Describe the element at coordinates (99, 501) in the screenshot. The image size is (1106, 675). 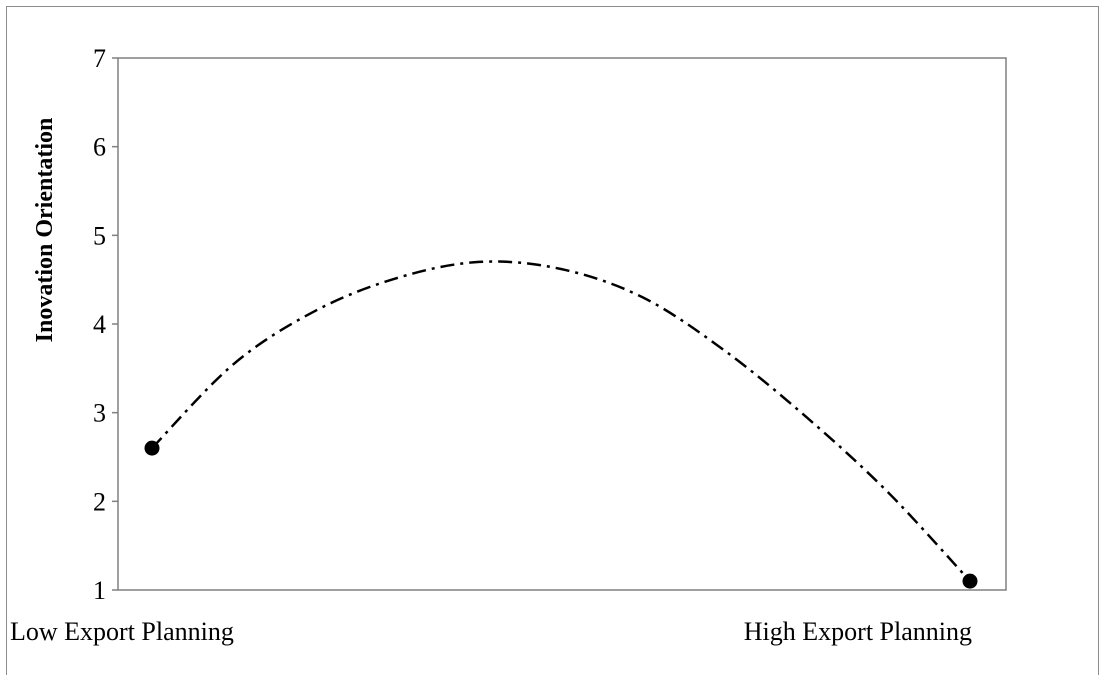
I see `y-tick-label: 2` at that location.